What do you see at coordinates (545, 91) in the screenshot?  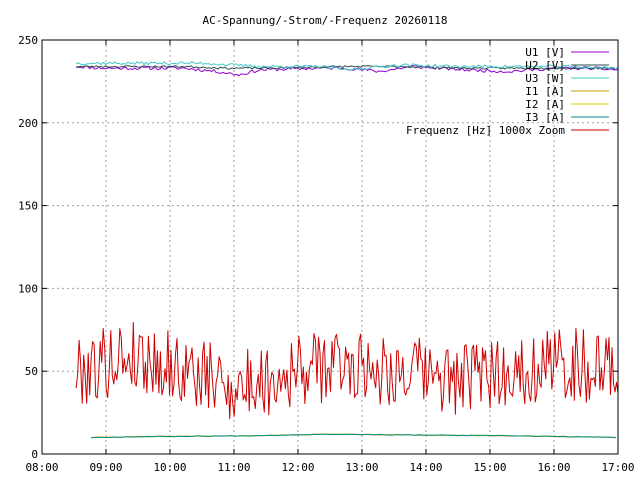 I see `legend-label: I1 [A]` at bounding box center [545, 91].